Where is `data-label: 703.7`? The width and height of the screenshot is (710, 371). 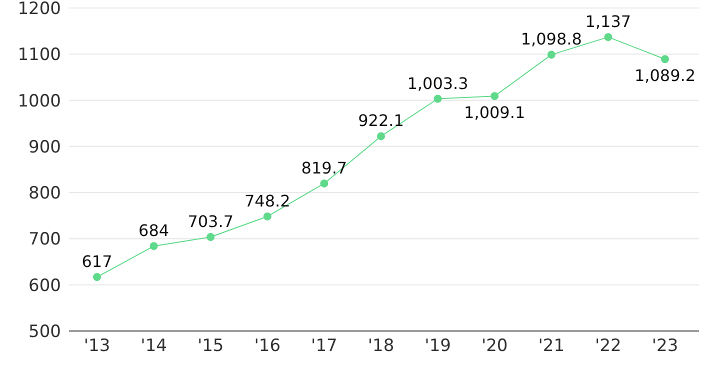 data-label: 703.7 is located at coordinates (211, 222).